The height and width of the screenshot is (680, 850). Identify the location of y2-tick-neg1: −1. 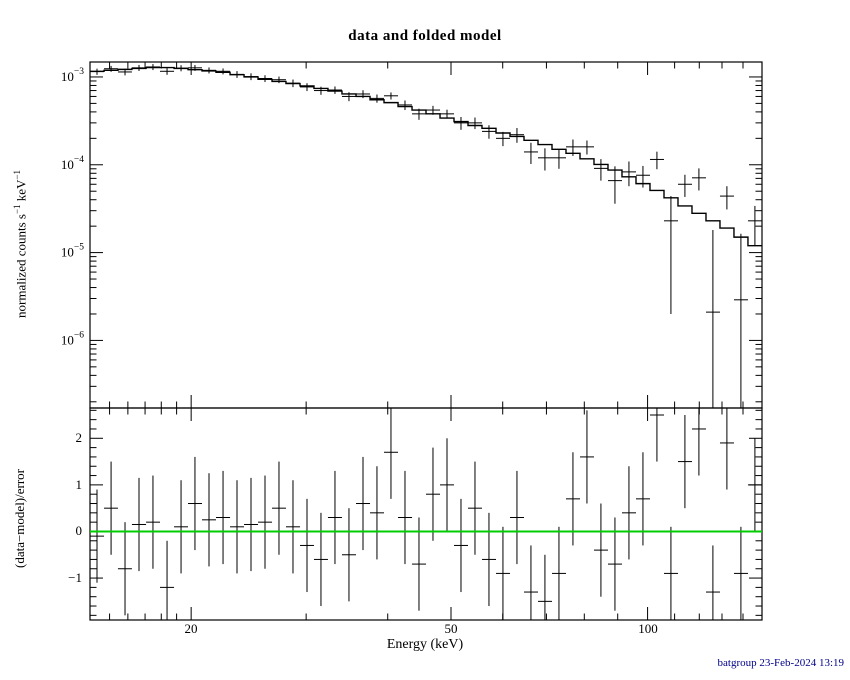
(75, 577).